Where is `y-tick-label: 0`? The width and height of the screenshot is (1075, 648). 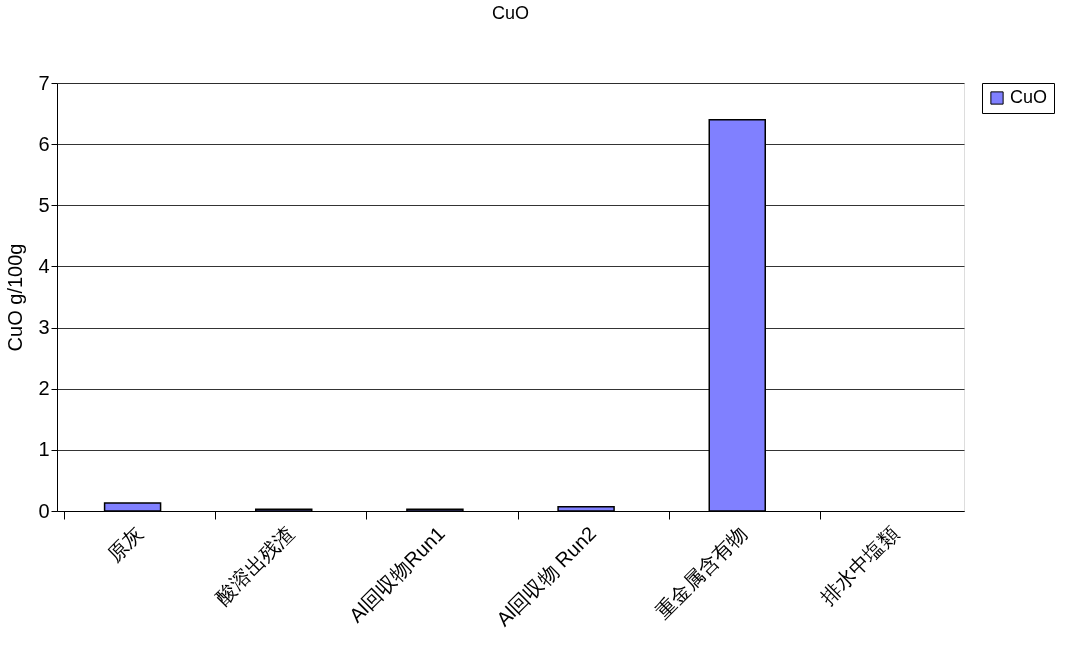 y-tick-label: 0 is located at coordinates (44, 510).